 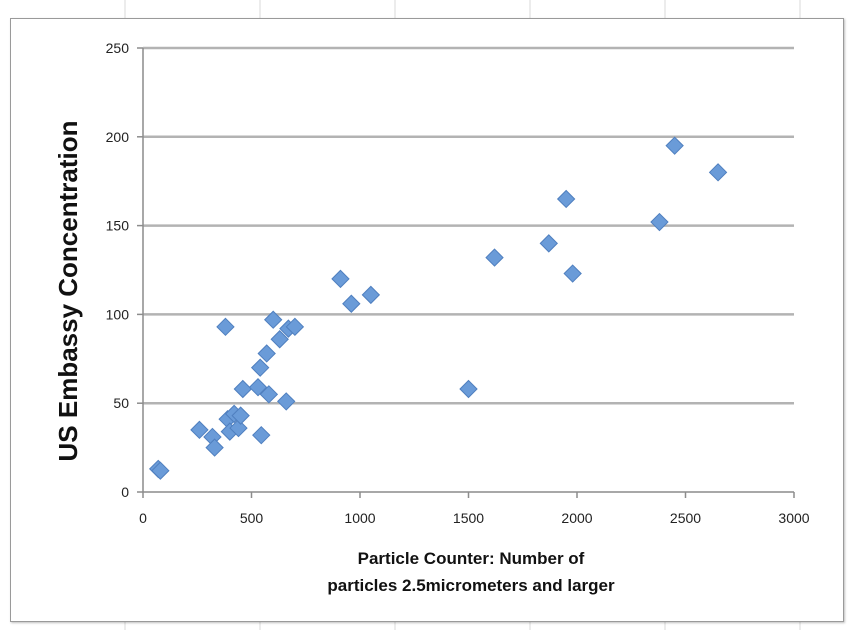 I want to click on x-tick-label: 1000, so click(x=359, y=518).